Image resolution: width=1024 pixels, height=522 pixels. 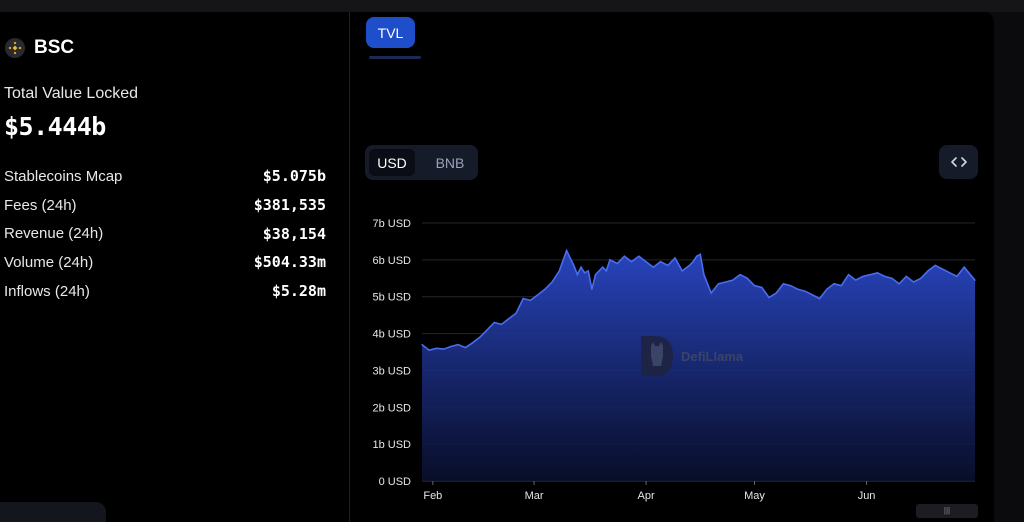 What do you see at coordinates (657, 356) in the screenshot?
I see `llama-icon` at bounding box center [657, 356].